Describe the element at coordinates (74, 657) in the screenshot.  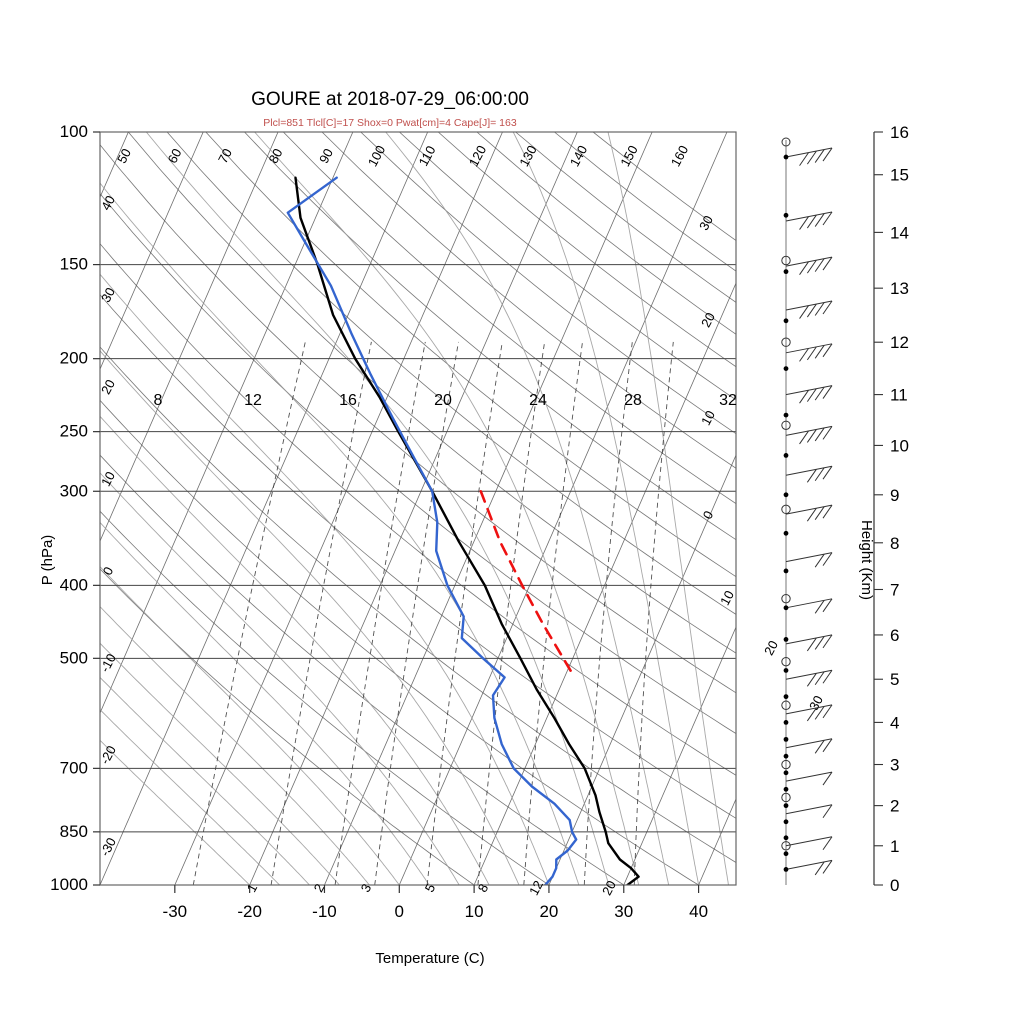
I see `pressure-tick-label: 500` at that location.